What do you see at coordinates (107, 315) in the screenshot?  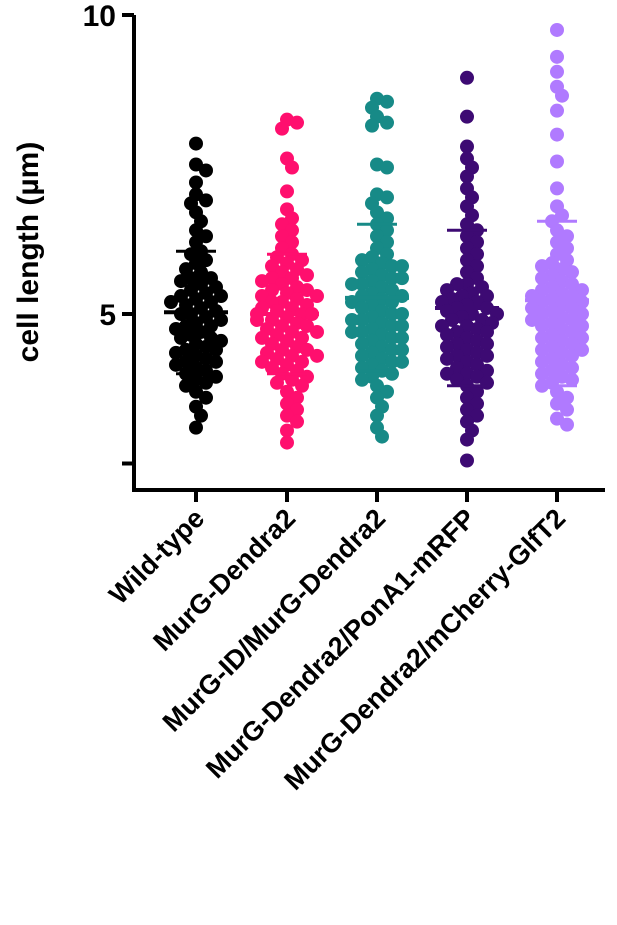 I see `y-tick-label: 5` at bounding box center [107, 315].